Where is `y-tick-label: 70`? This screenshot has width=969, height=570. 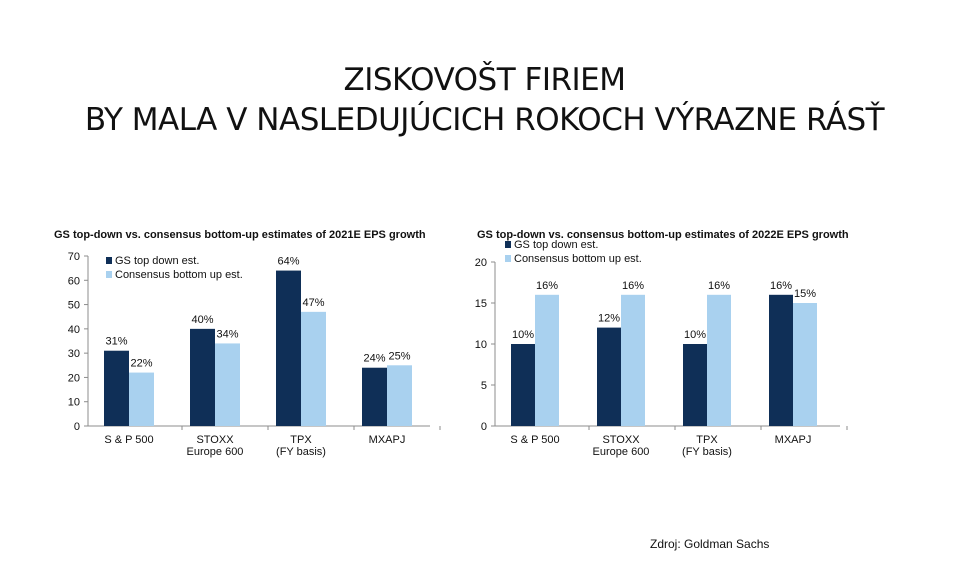 y-tick-label: 70 is located at coordinates (74, 257).